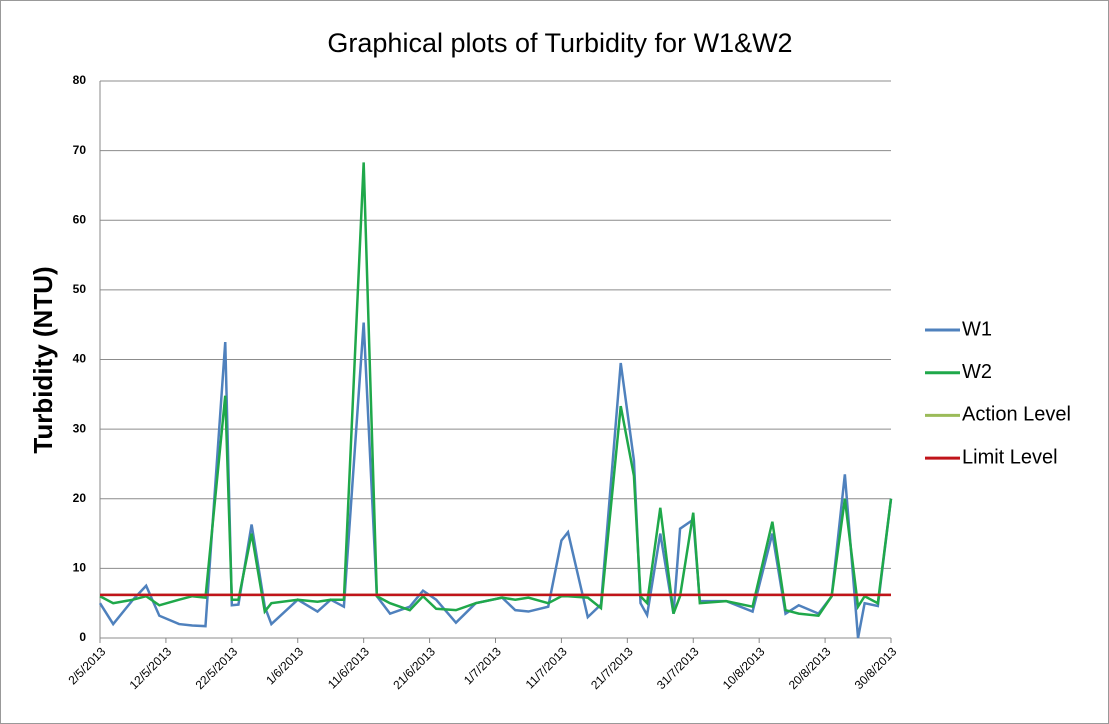  What do you see at coordinates (80, 428) in the screenshot?
I see `y-tick-label: 30` at bounding box center [80, 428].